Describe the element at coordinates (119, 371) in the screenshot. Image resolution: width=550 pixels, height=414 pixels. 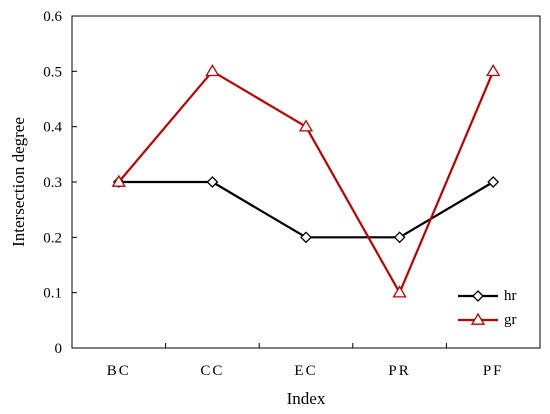
I see `x-tick-label: BC` at that location.